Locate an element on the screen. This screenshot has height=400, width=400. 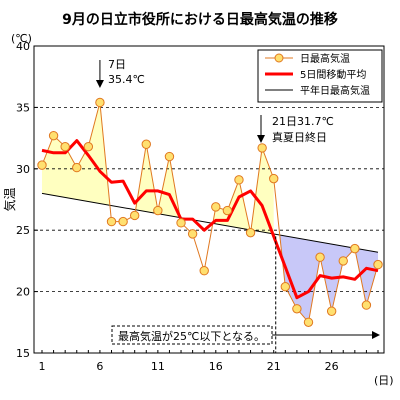
chart-title: 9月の日立市役所における日最高気温の推移 is located at coordinates (200, 19).